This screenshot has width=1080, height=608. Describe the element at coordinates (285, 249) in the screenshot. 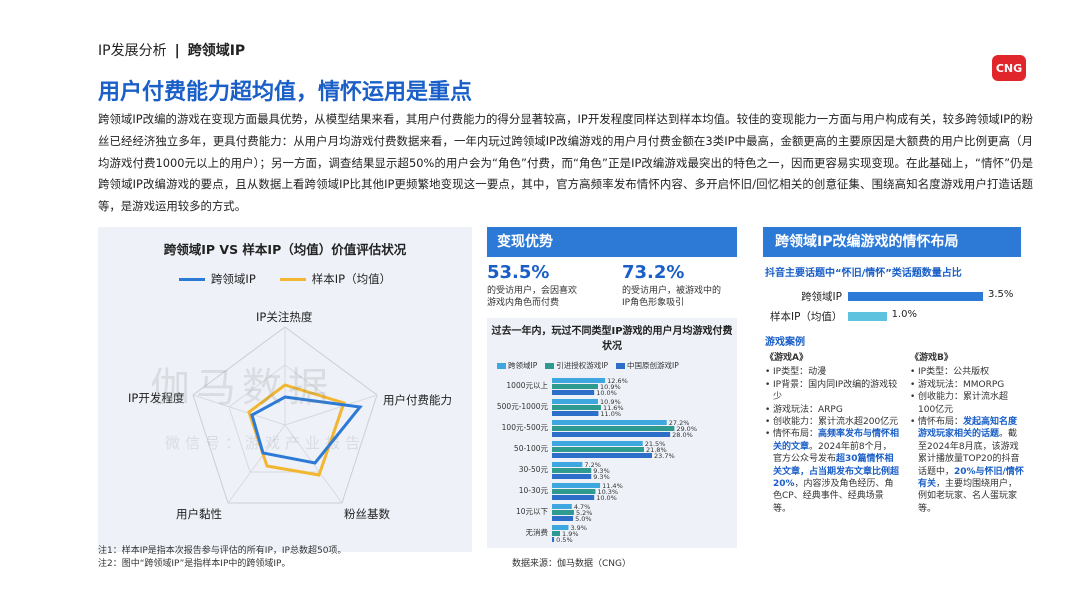

I see `radar-title: 跨领域IP VS 样本IP（均值）价值评估状况` at that location.